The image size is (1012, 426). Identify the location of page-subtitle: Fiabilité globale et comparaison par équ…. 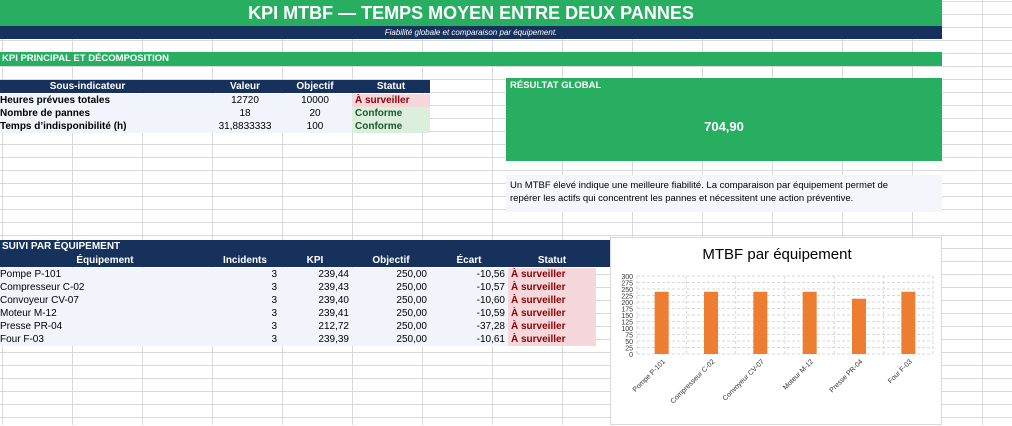
(471, 32).